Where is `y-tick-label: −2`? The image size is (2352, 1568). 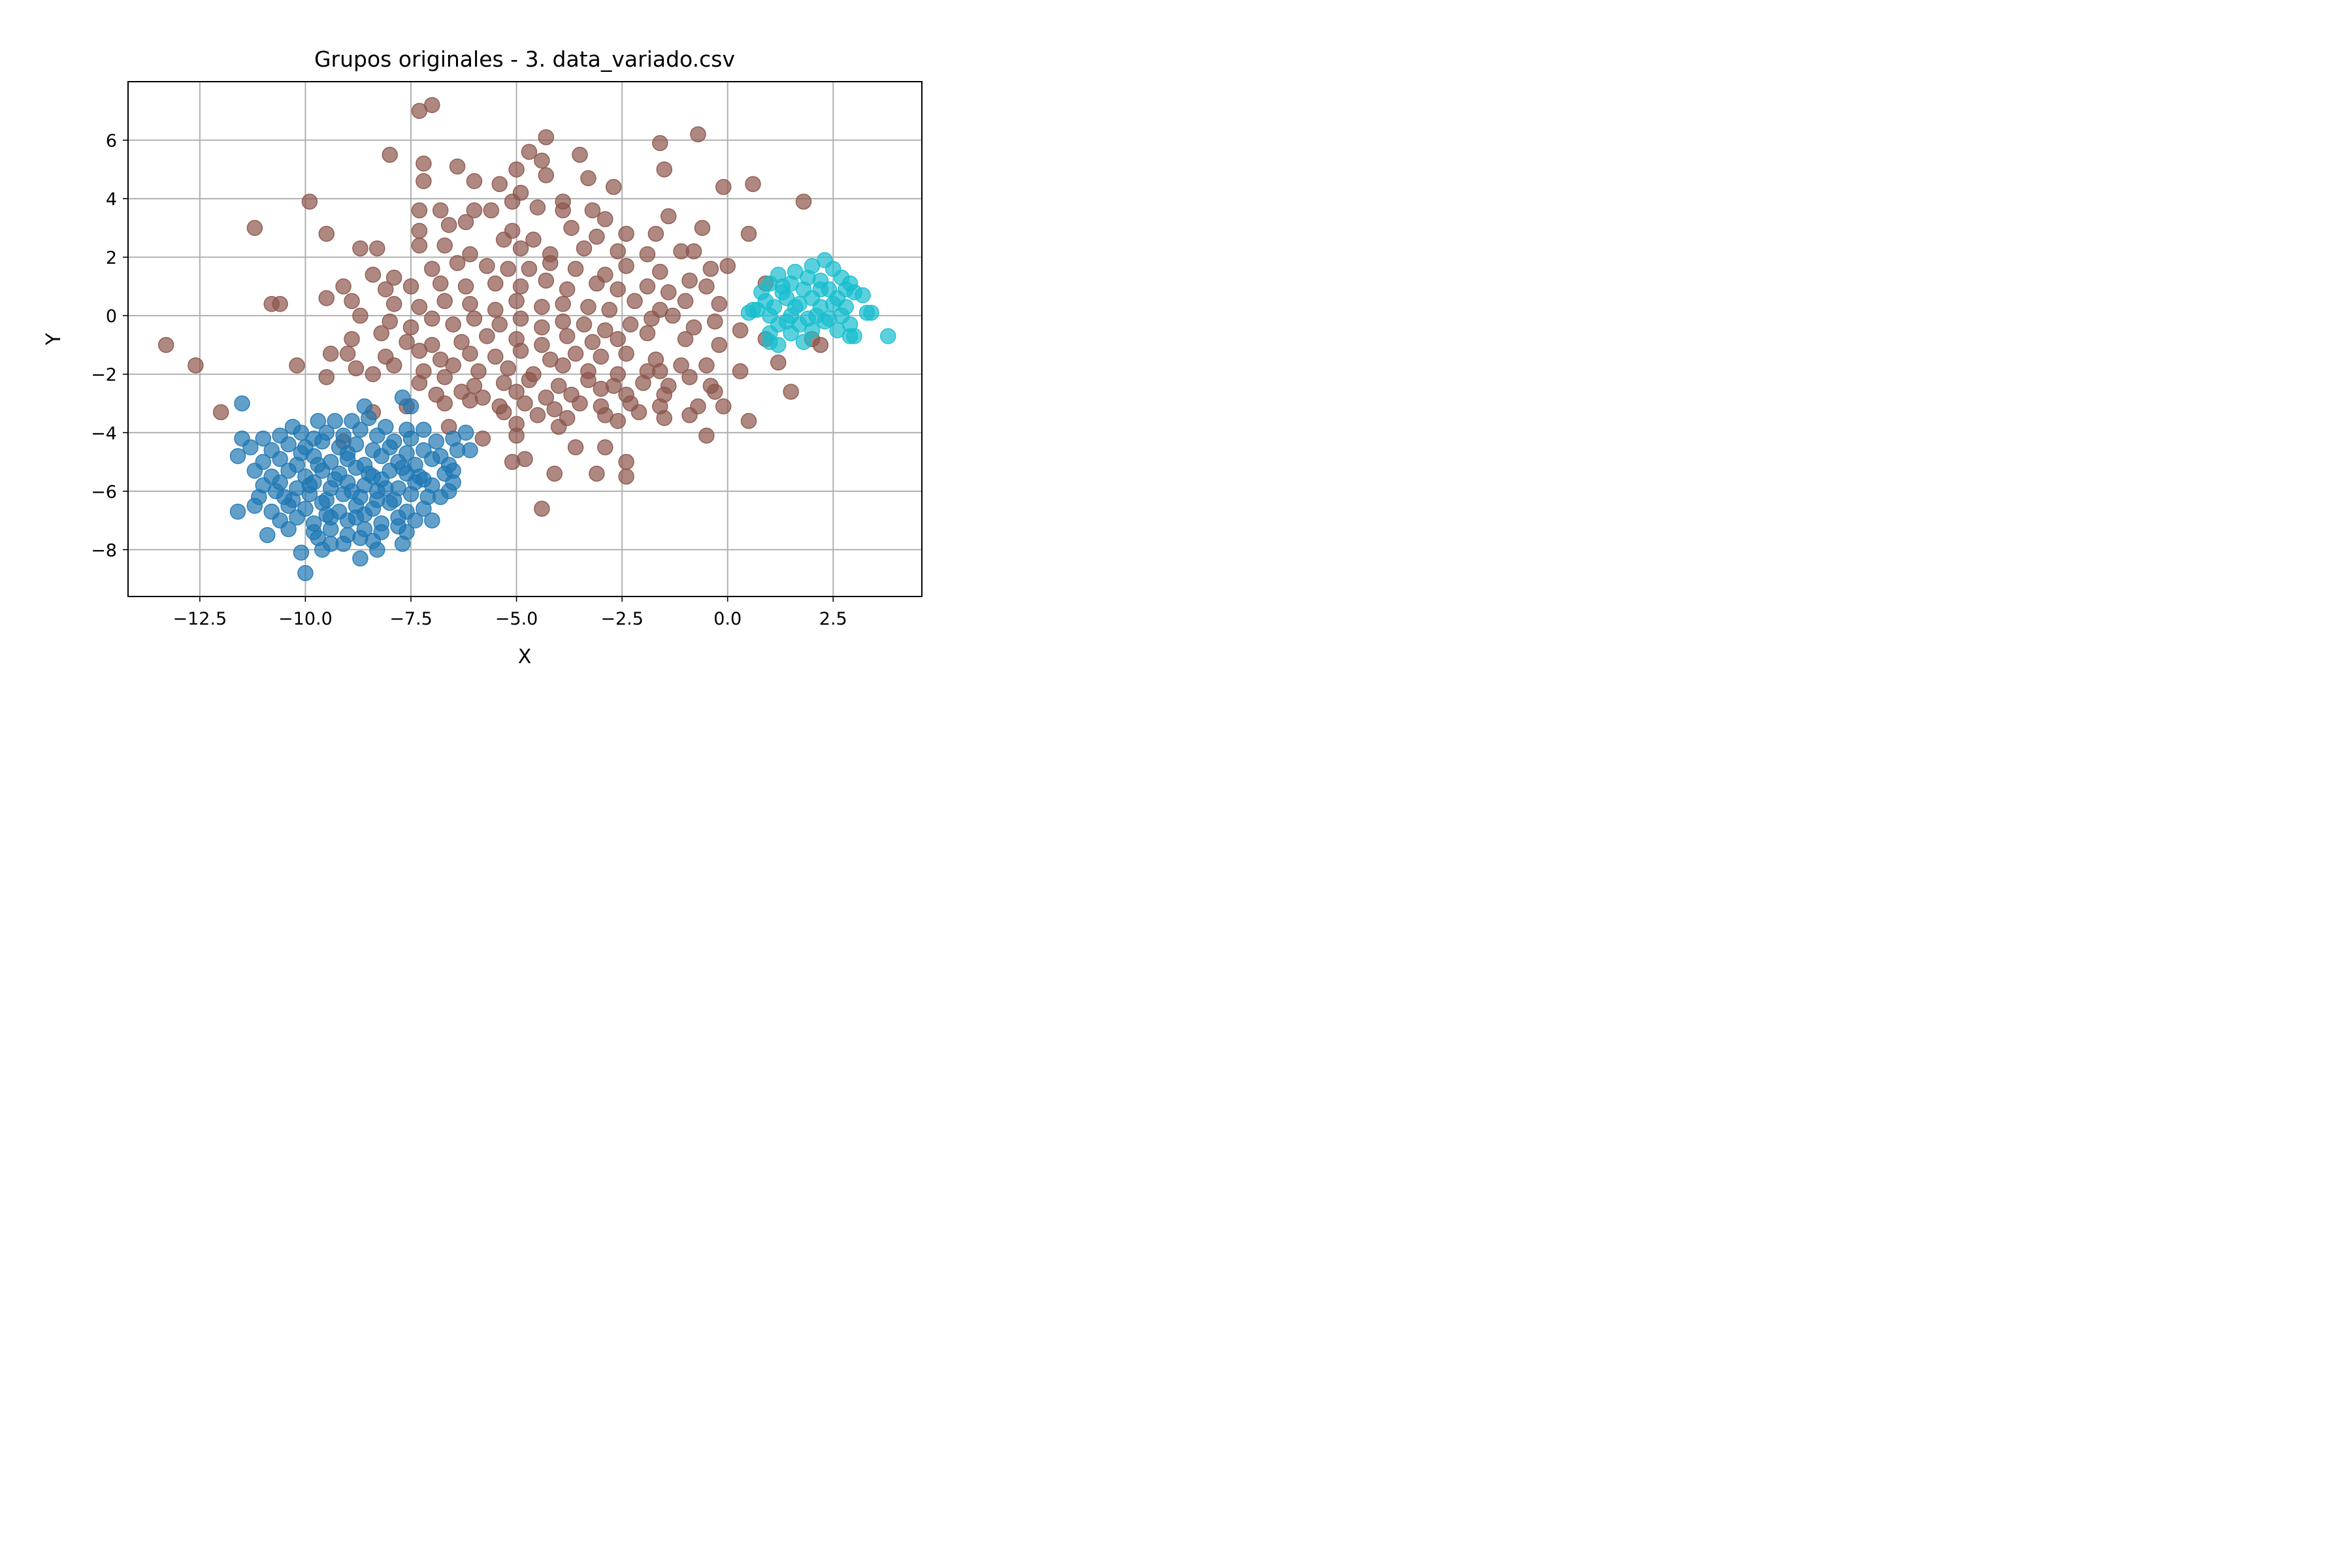 y-tick-label: −2 is located at coordinates (104, 375).